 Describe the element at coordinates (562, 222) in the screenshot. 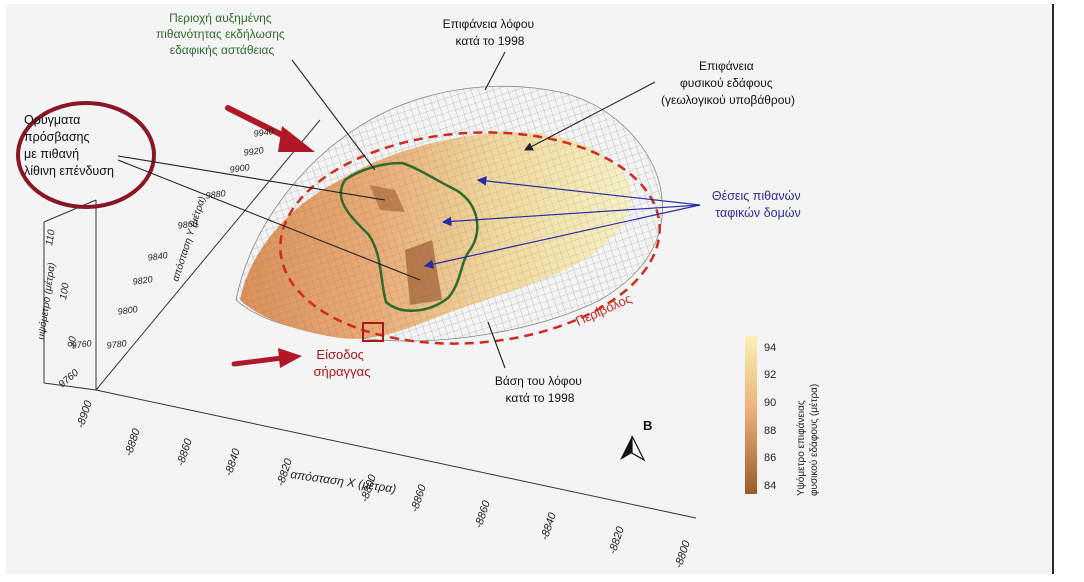

I see `tomb-arrows` at that location.